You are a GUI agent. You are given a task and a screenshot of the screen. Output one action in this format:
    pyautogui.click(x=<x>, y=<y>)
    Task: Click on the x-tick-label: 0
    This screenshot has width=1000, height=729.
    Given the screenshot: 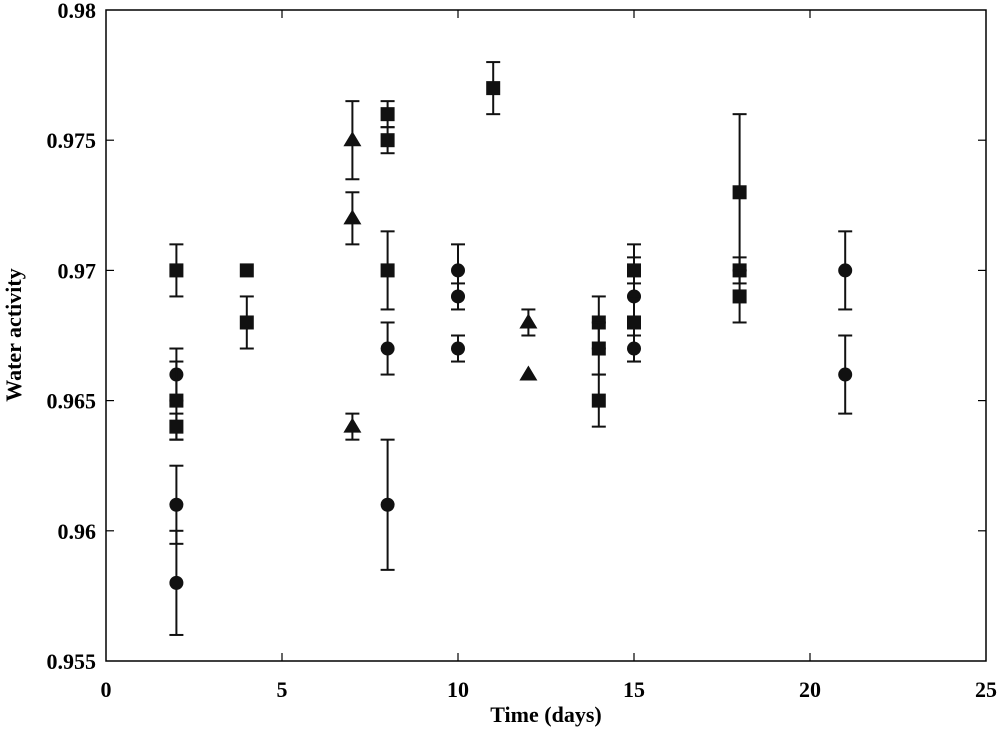 What is the action you would take?
    pyautogui.click(x=106, y=689)
    